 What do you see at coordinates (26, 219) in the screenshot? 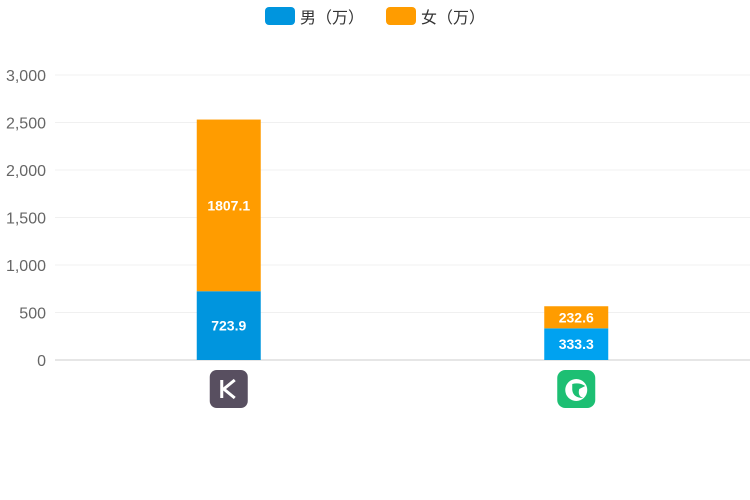
I see `y-tick-label: 1,500` at bounding box center [26, 219].